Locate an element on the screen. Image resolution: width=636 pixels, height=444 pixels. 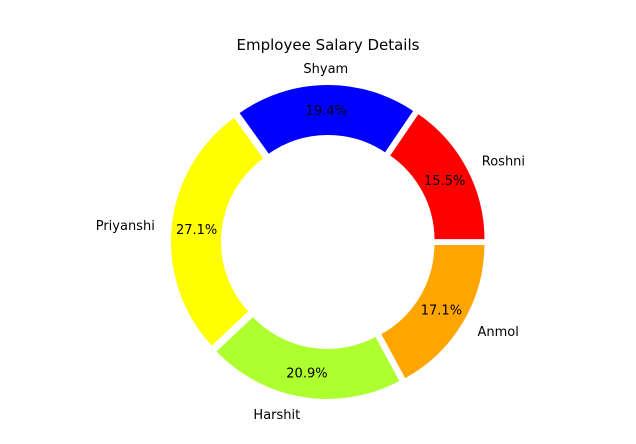
chart-title: Employee Salary Details is located at coordinates (328, 45).